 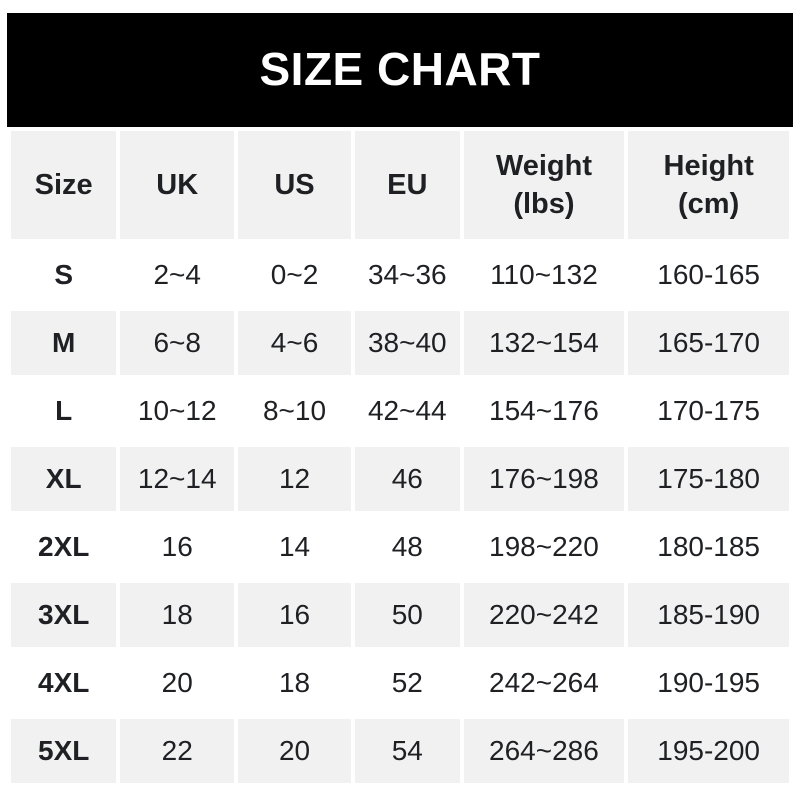 I want to click on row-5xl: 5XL 22 20 54 264~286 195-200, so click(x=400, y=751).